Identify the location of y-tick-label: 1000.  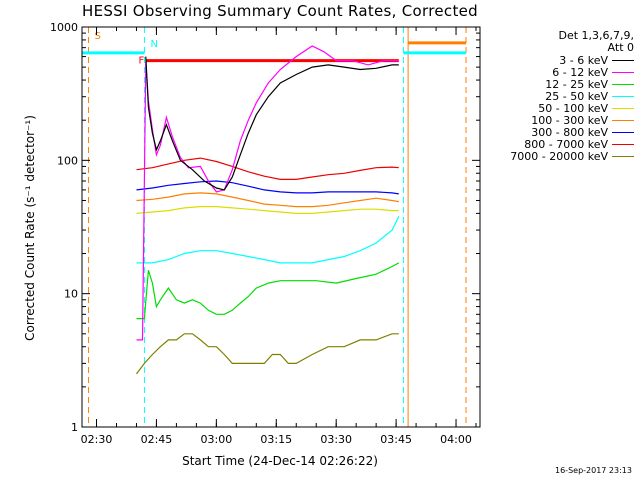
(64, 27).